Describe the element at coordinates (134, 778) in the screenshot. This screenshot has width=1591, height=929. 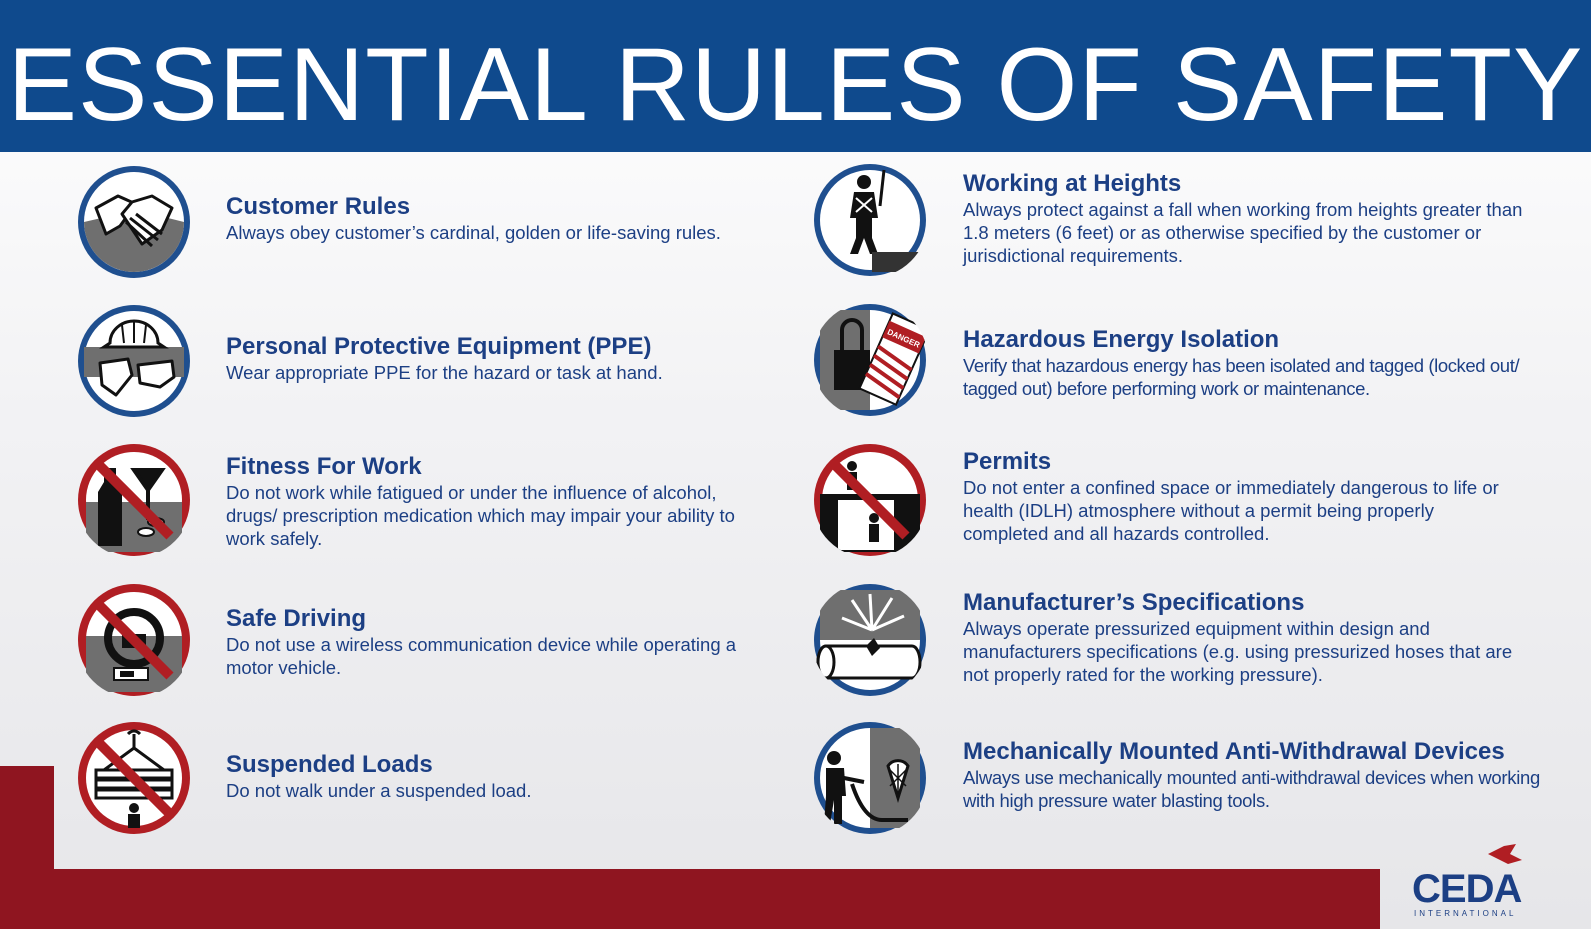
I see `no-suspended-load-icon` at that location.